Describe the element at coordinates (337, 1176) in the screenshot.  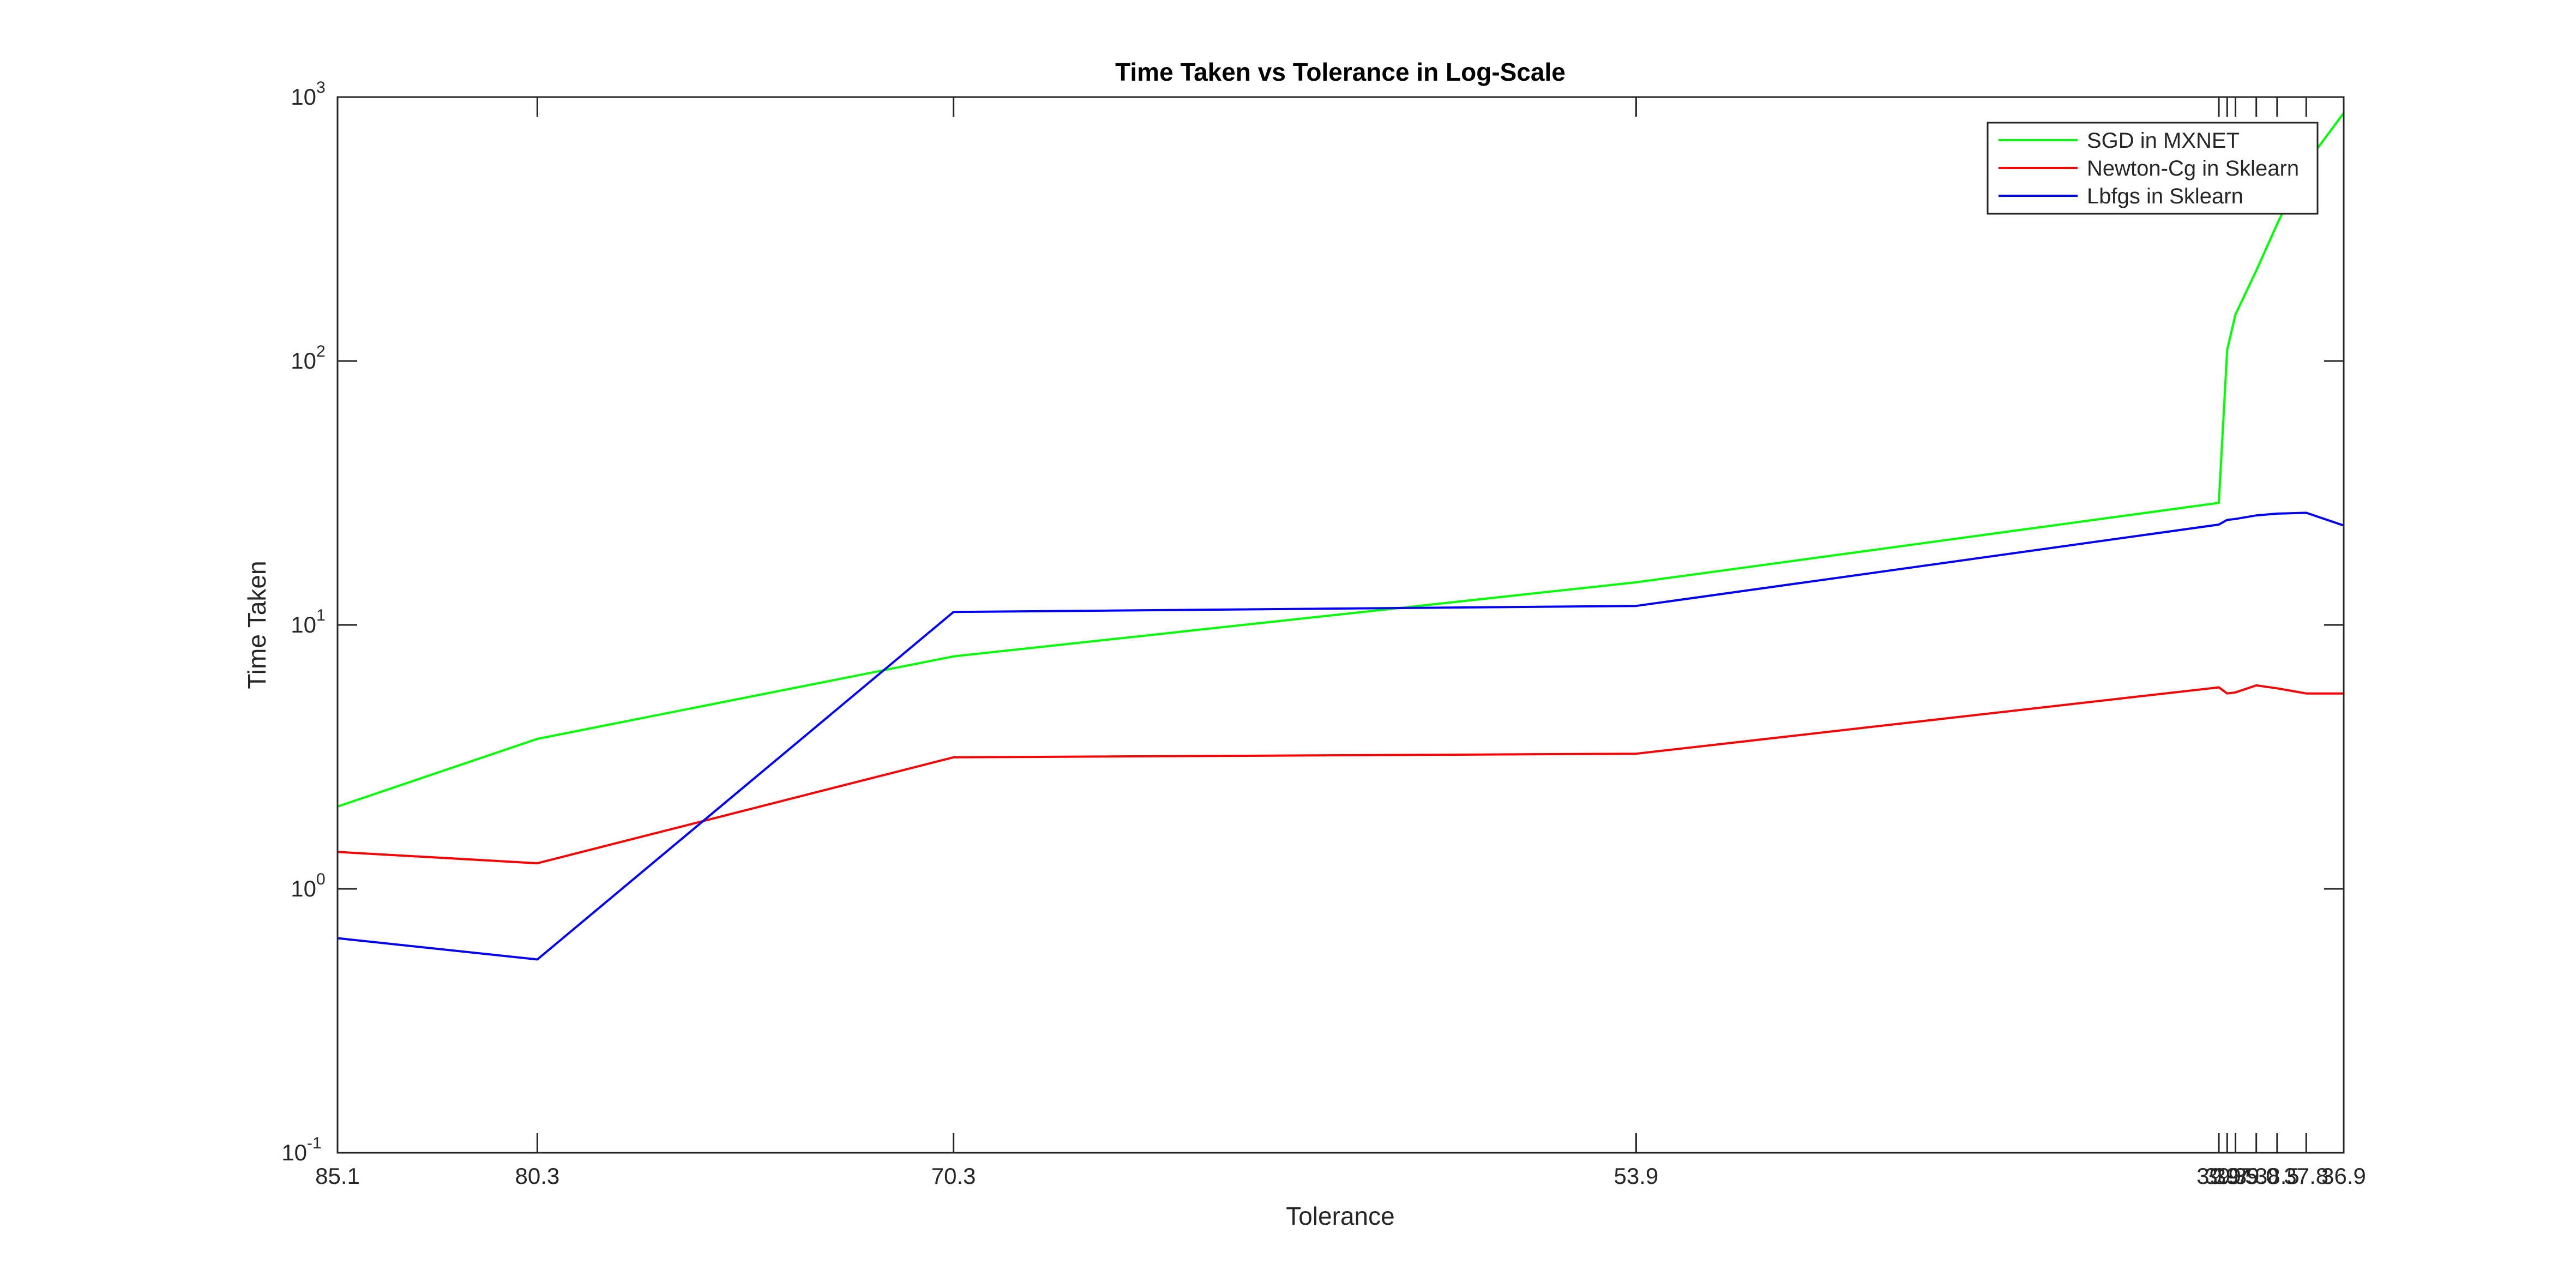
I see `x-tick-label: 85.1` at that location.